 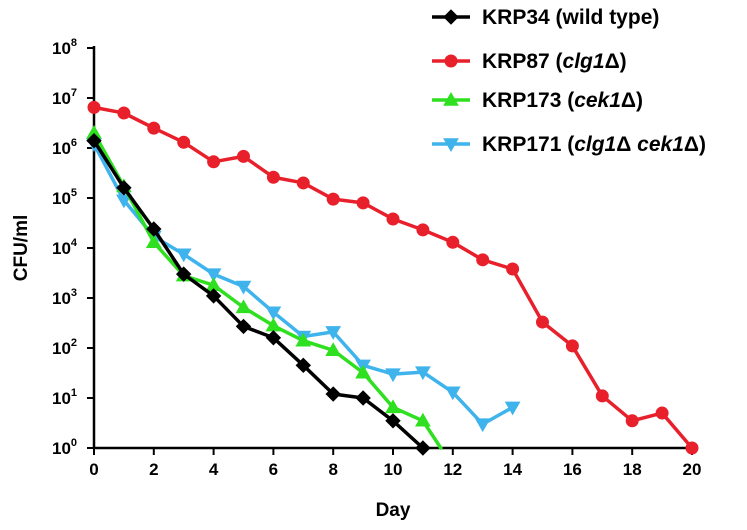 What do you see at coordinates (21, 248) in the screenshot?
I see `y-axis-title: CFU/ml` at bounding box center [21, 248].